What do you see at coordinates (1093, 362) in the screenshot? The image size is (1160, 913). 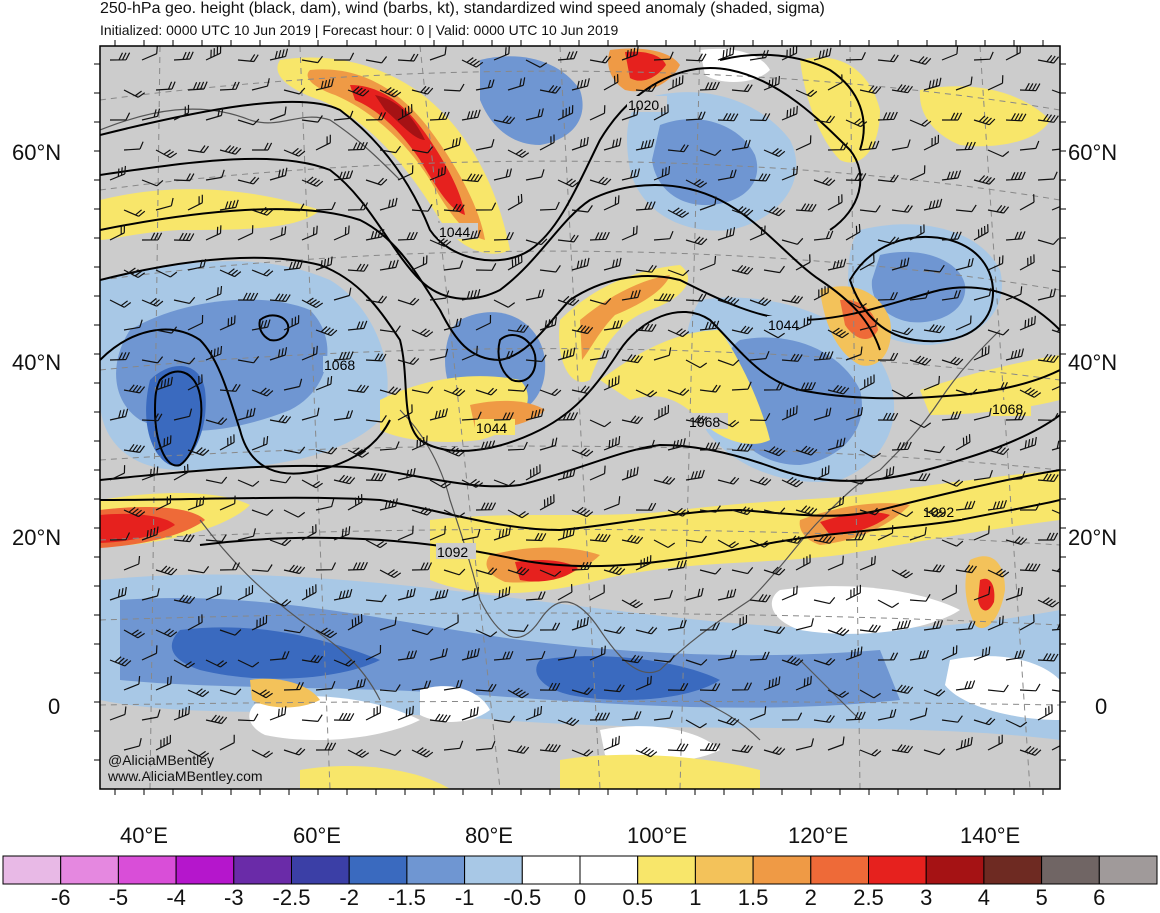 I see `lat-label-right: 40°N` at bounding box center [1093, 362].